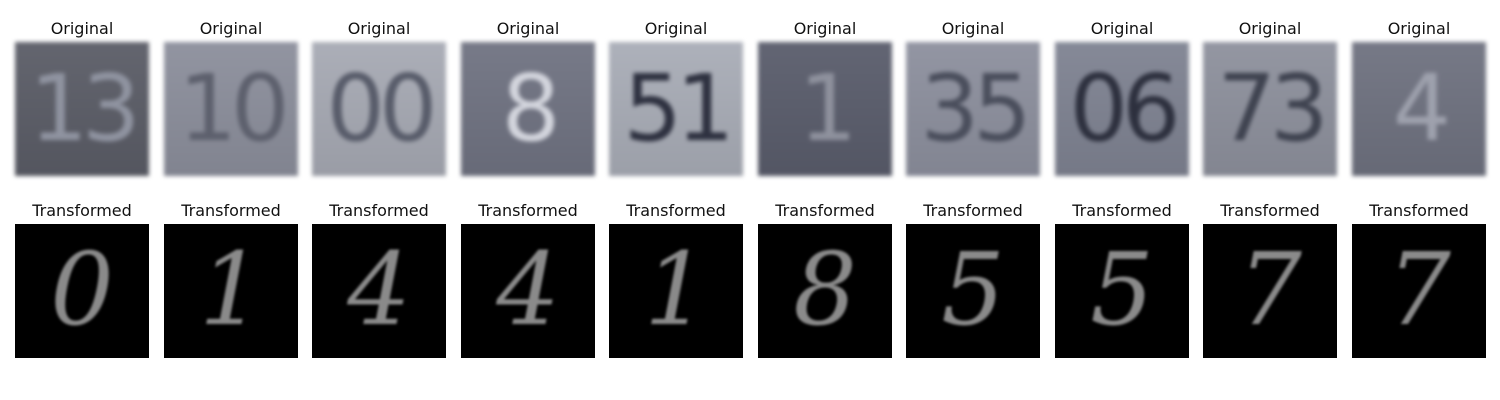 This screenshot has height=400, width=1500. What do you see at coordinates (531, 108) in the screenshot?
I see `original-digits: 8` at bounding box center [531, 108].